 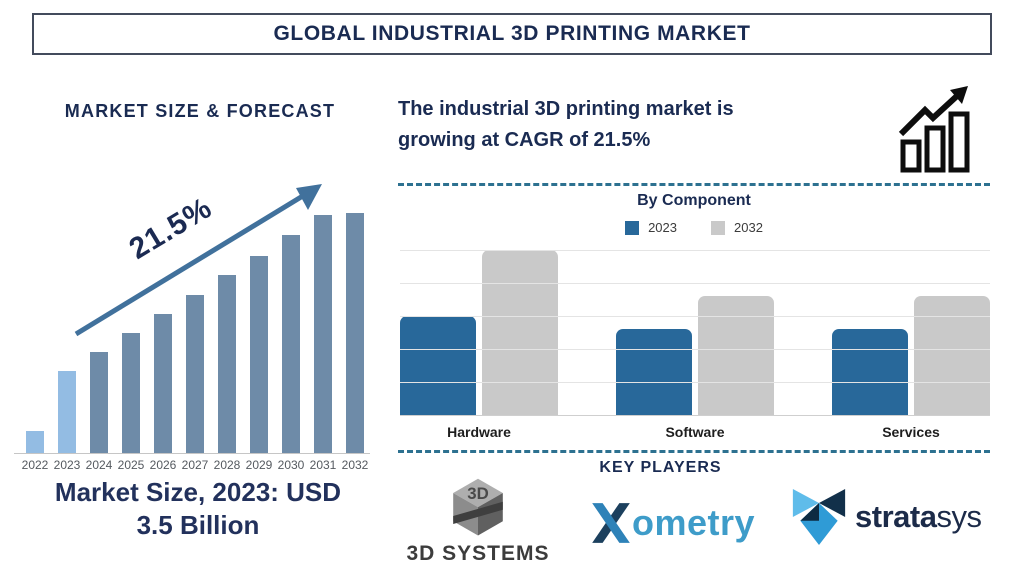 I want to click on forecast-bar-cell-2027, so click(x=195, y=374).